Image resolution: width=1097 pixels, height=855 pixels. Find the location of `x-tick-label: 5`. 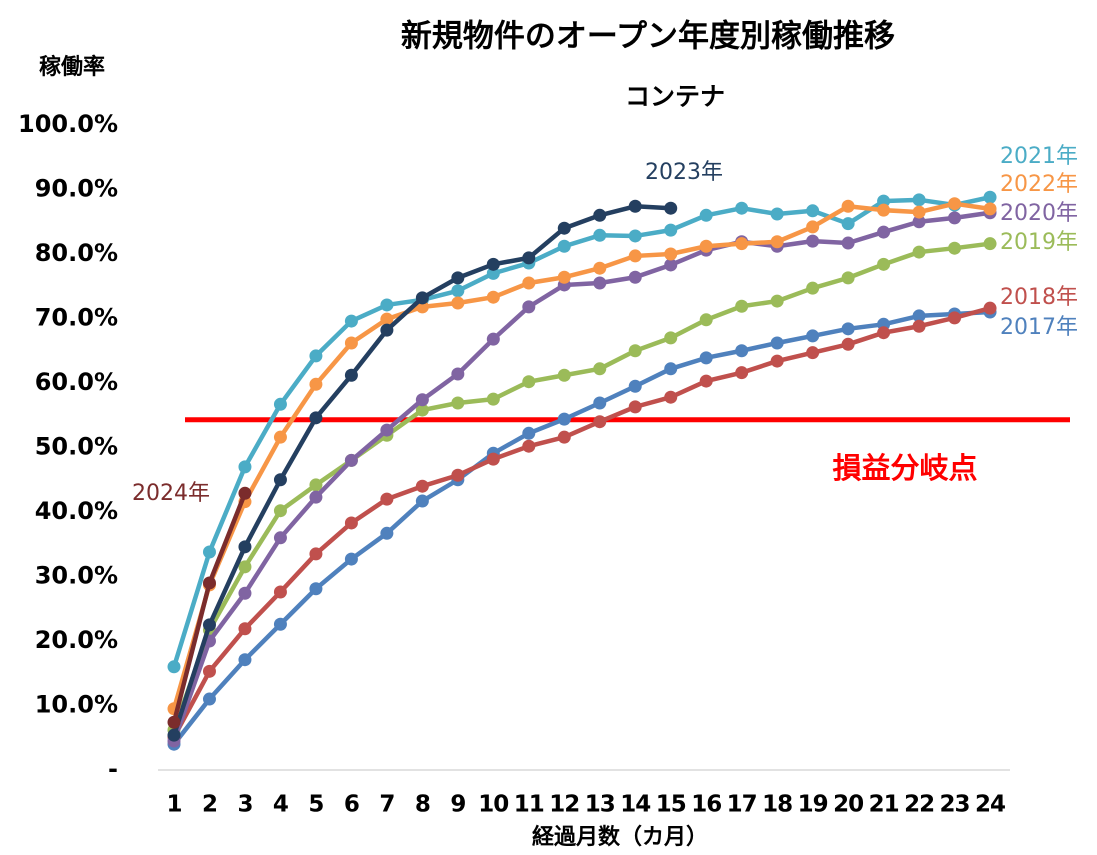

x-tick-label: 5 is located at coordinates (315, 805).